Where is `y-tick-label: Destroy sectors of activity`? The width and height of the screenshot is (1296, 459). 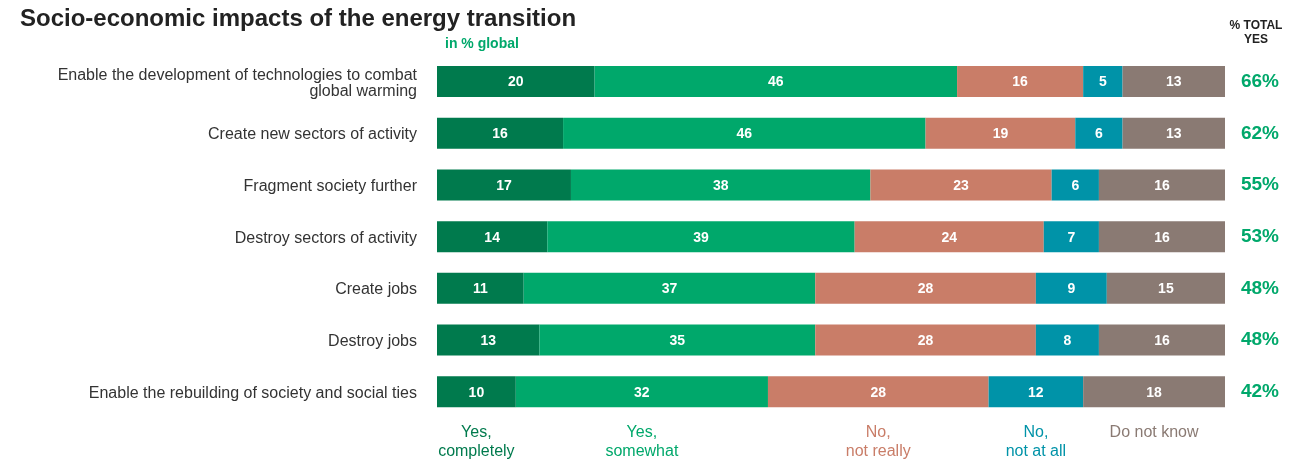
y-tick-label: Destroy sectors of activity is located at coordinates (325, 237).